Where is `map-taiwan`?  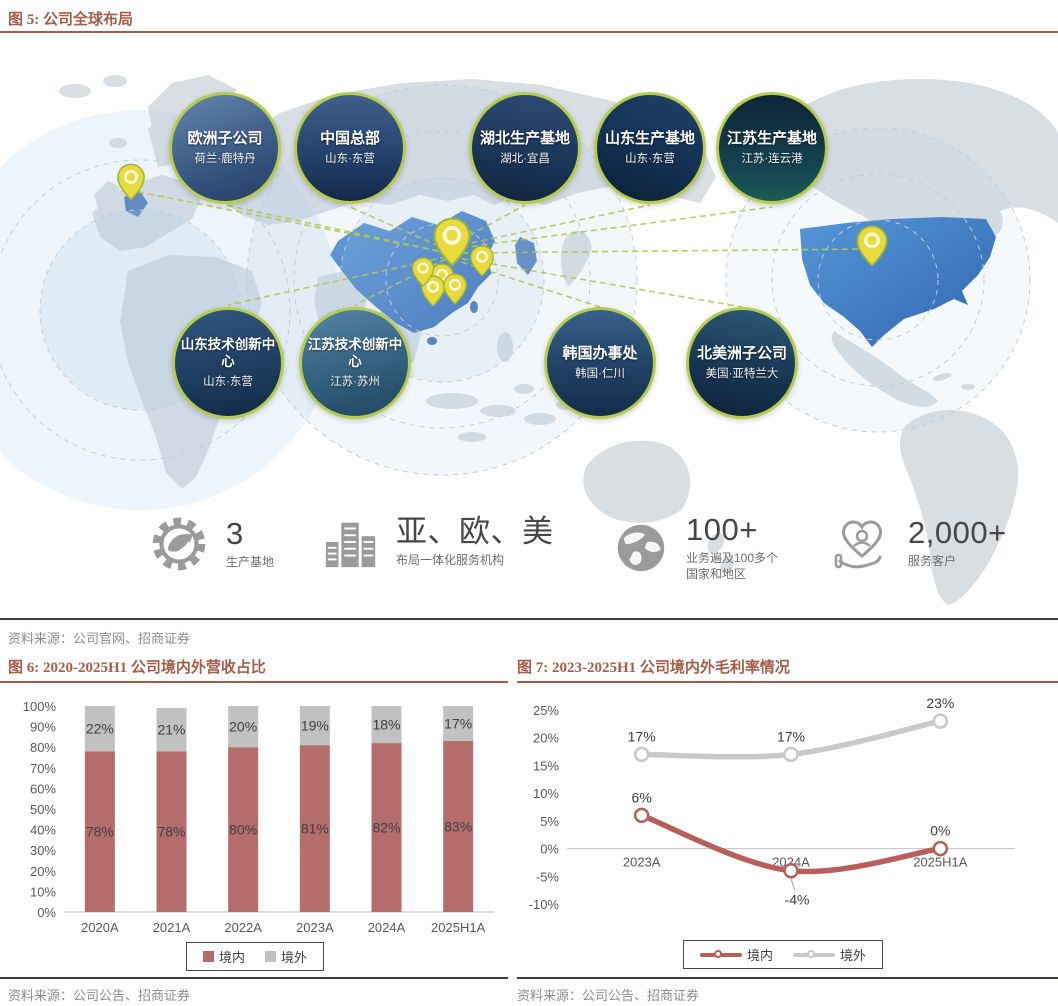 map-taiwan is located at coordinates (474, 307).